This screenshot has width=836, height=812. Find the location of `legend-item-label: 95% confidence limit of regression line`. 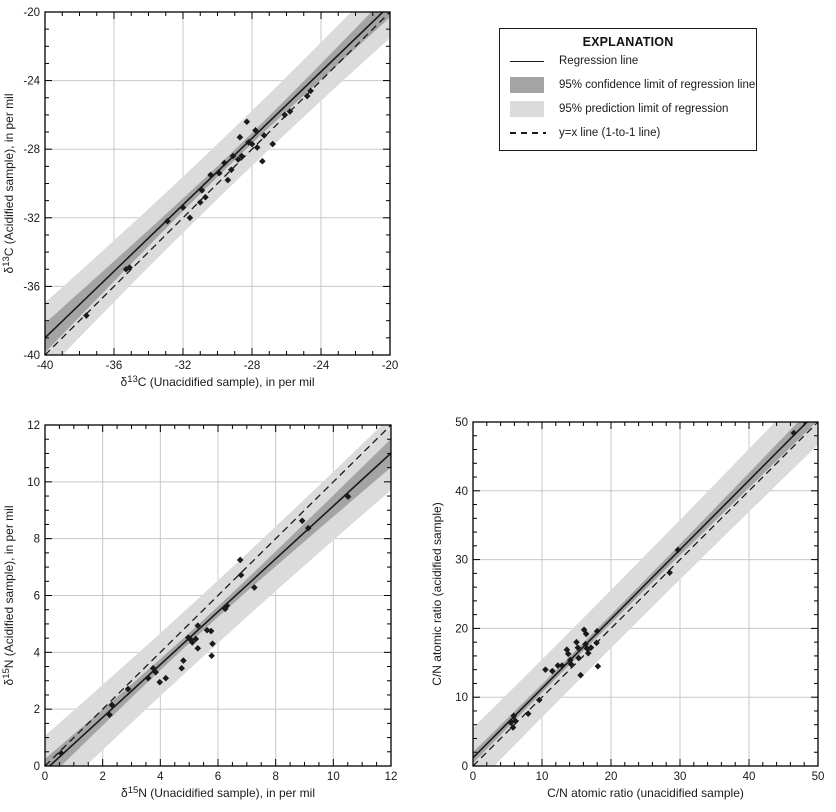

legend-item-label: 95% confidence limit of regression line is located at coordinates (657, 85).